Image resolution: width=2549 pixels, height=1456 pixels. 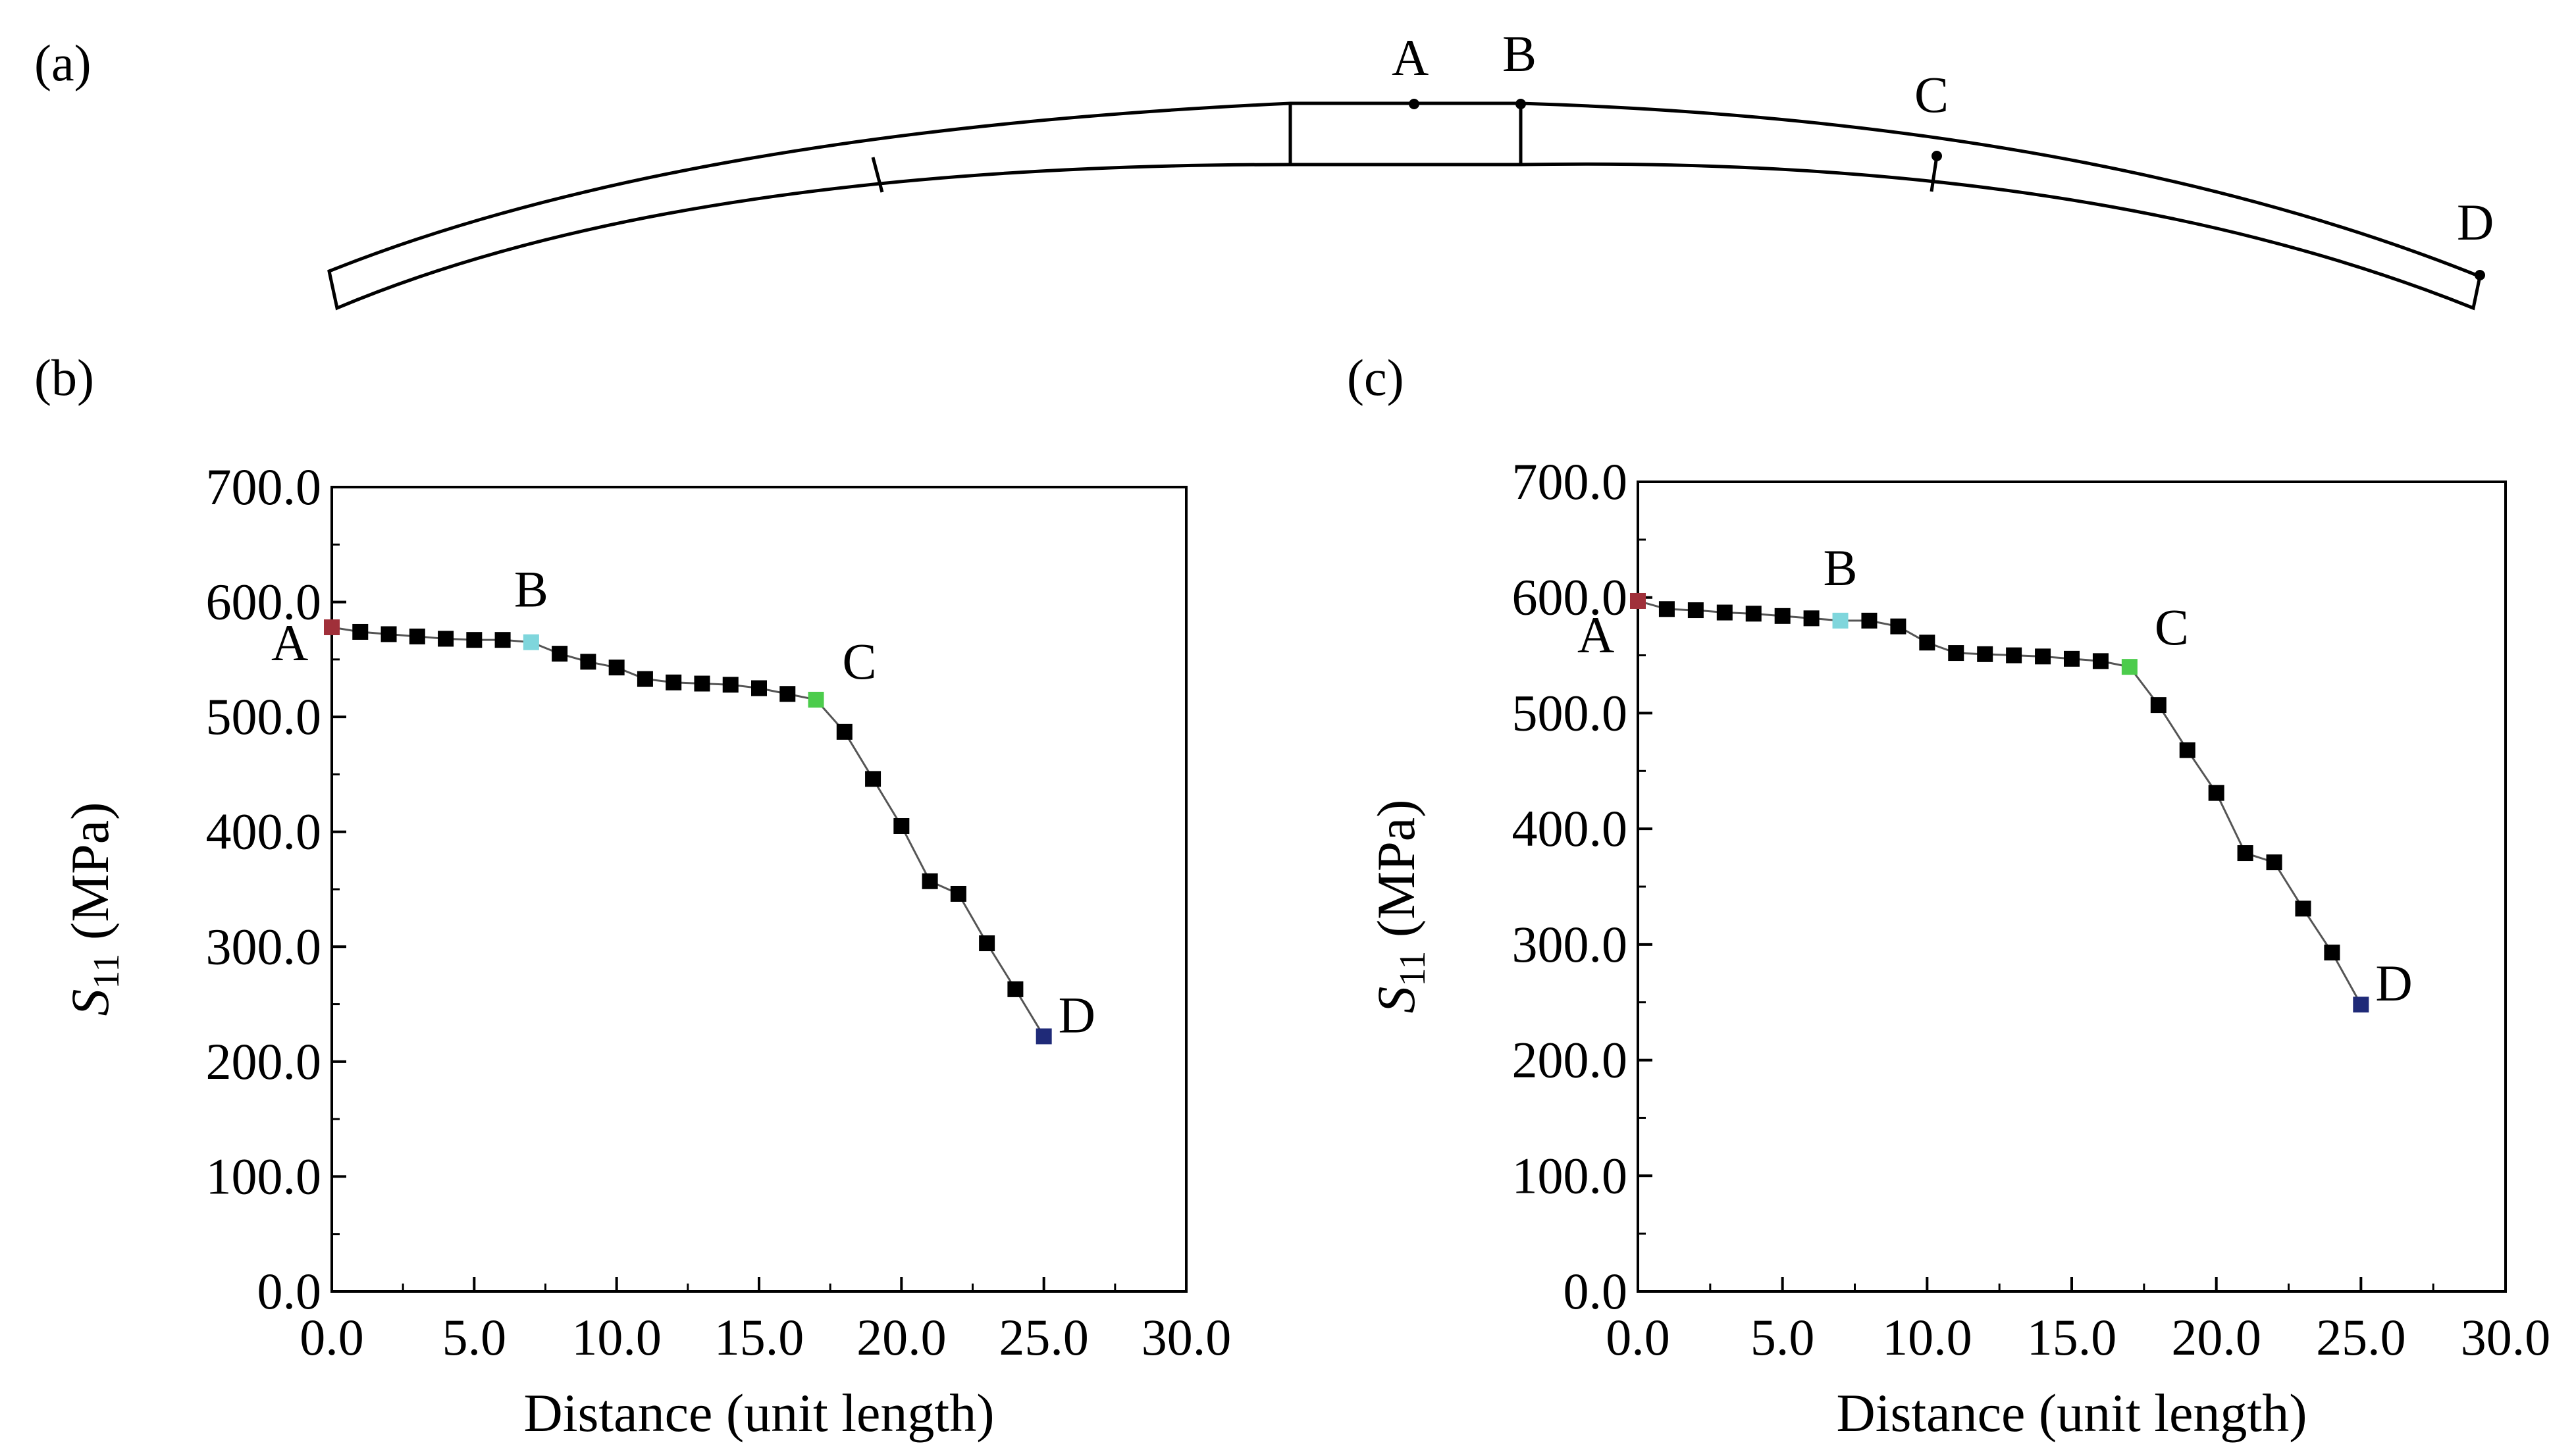 What do you see at coordinates (1414, 104) in the screenshot?
I see `beam-point-marker-a` at bounding box center [1414, 104].